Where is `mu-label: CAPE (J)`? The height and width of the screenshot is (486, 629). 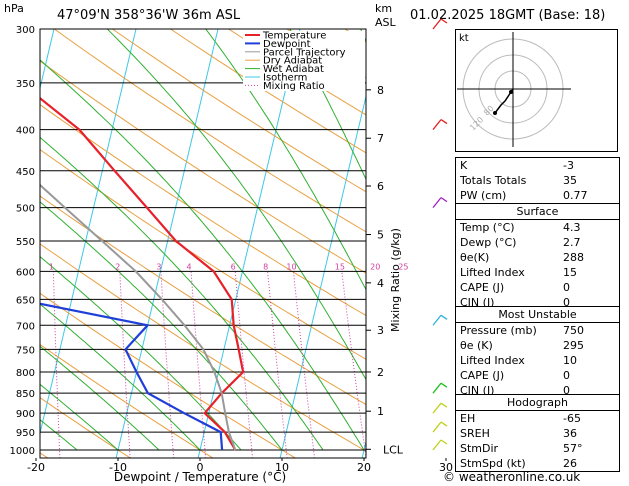
mu-label: CAPE (J) is located at coordinates (482, 375).